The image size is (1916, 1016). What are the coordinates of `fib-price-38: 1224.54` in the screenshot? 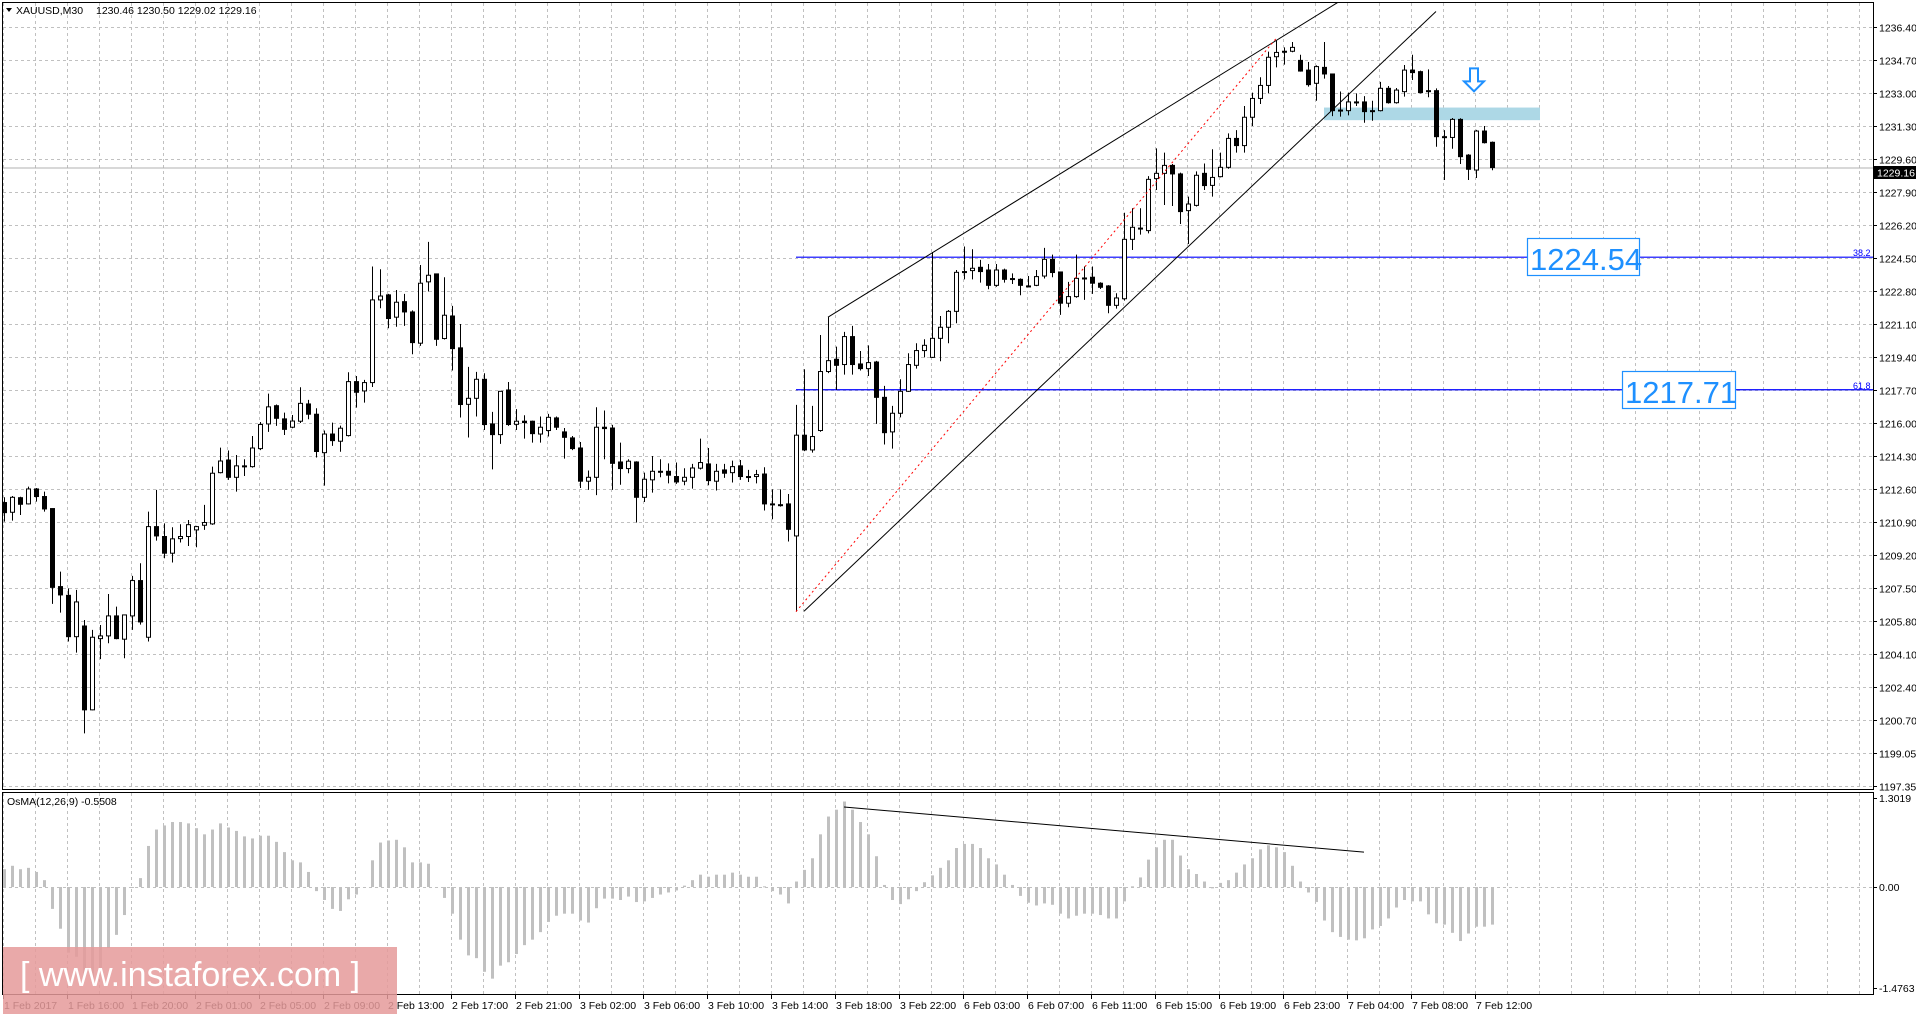 It's located at (1586, 259).